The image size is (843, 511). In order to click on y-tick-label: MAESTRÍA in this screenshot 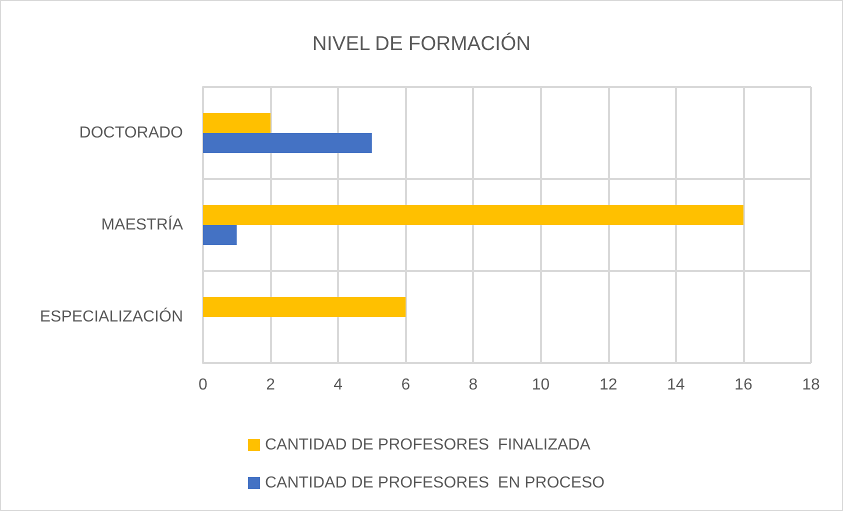, I will do `click(142, 225)`.